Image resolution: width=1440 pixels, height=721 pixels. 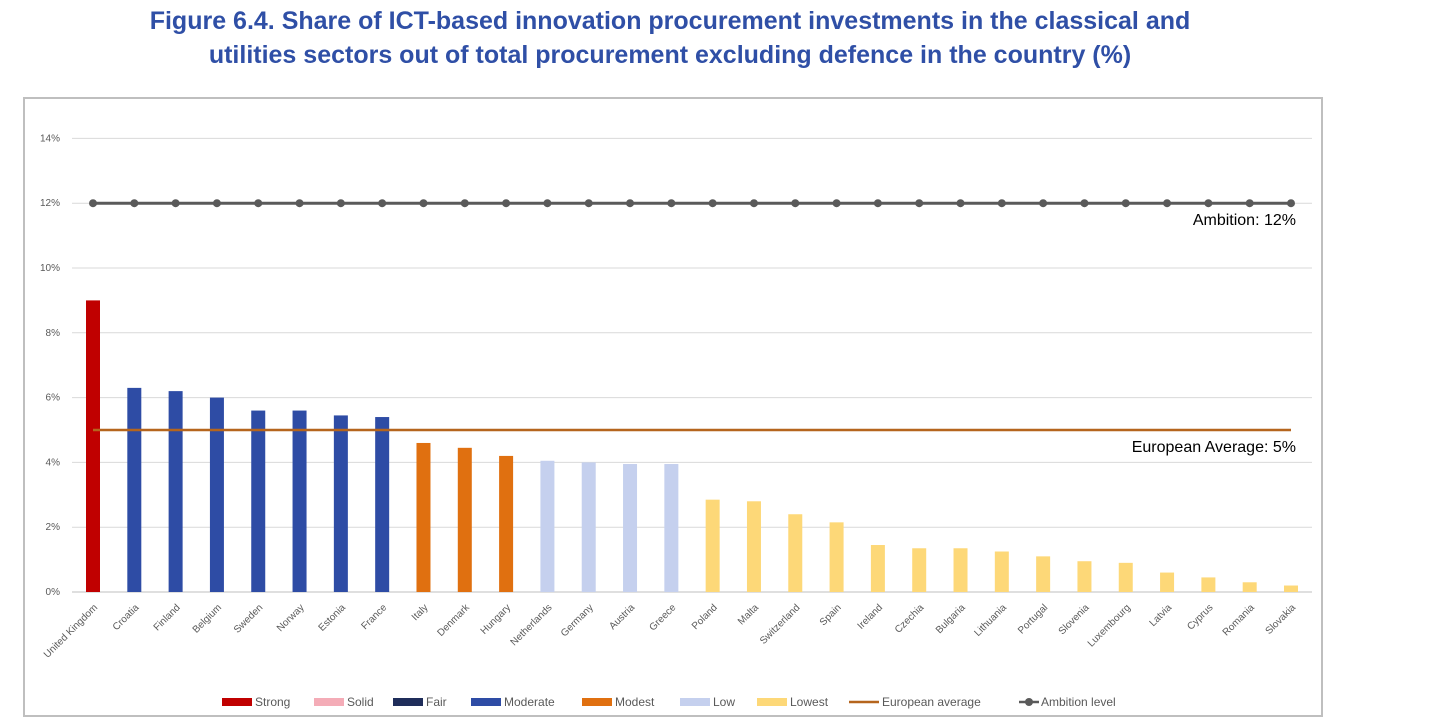 What do you see at coordinates (990, 620) in the screenshot?
I see `x-tick-label: Lithuania` at bounding box center [990, 620].